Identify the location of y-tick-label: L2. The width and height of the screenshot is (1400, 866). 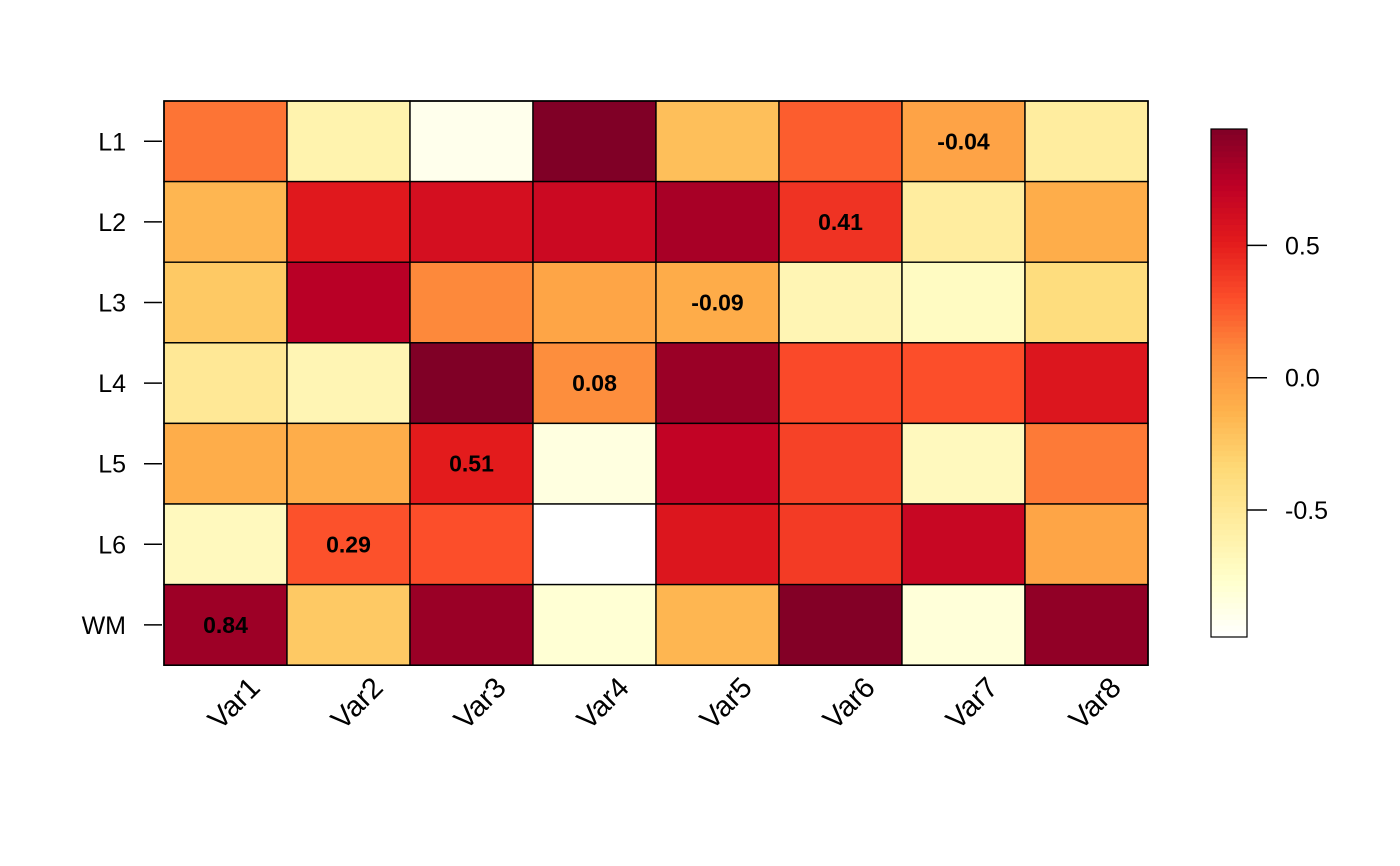
(112, 223).